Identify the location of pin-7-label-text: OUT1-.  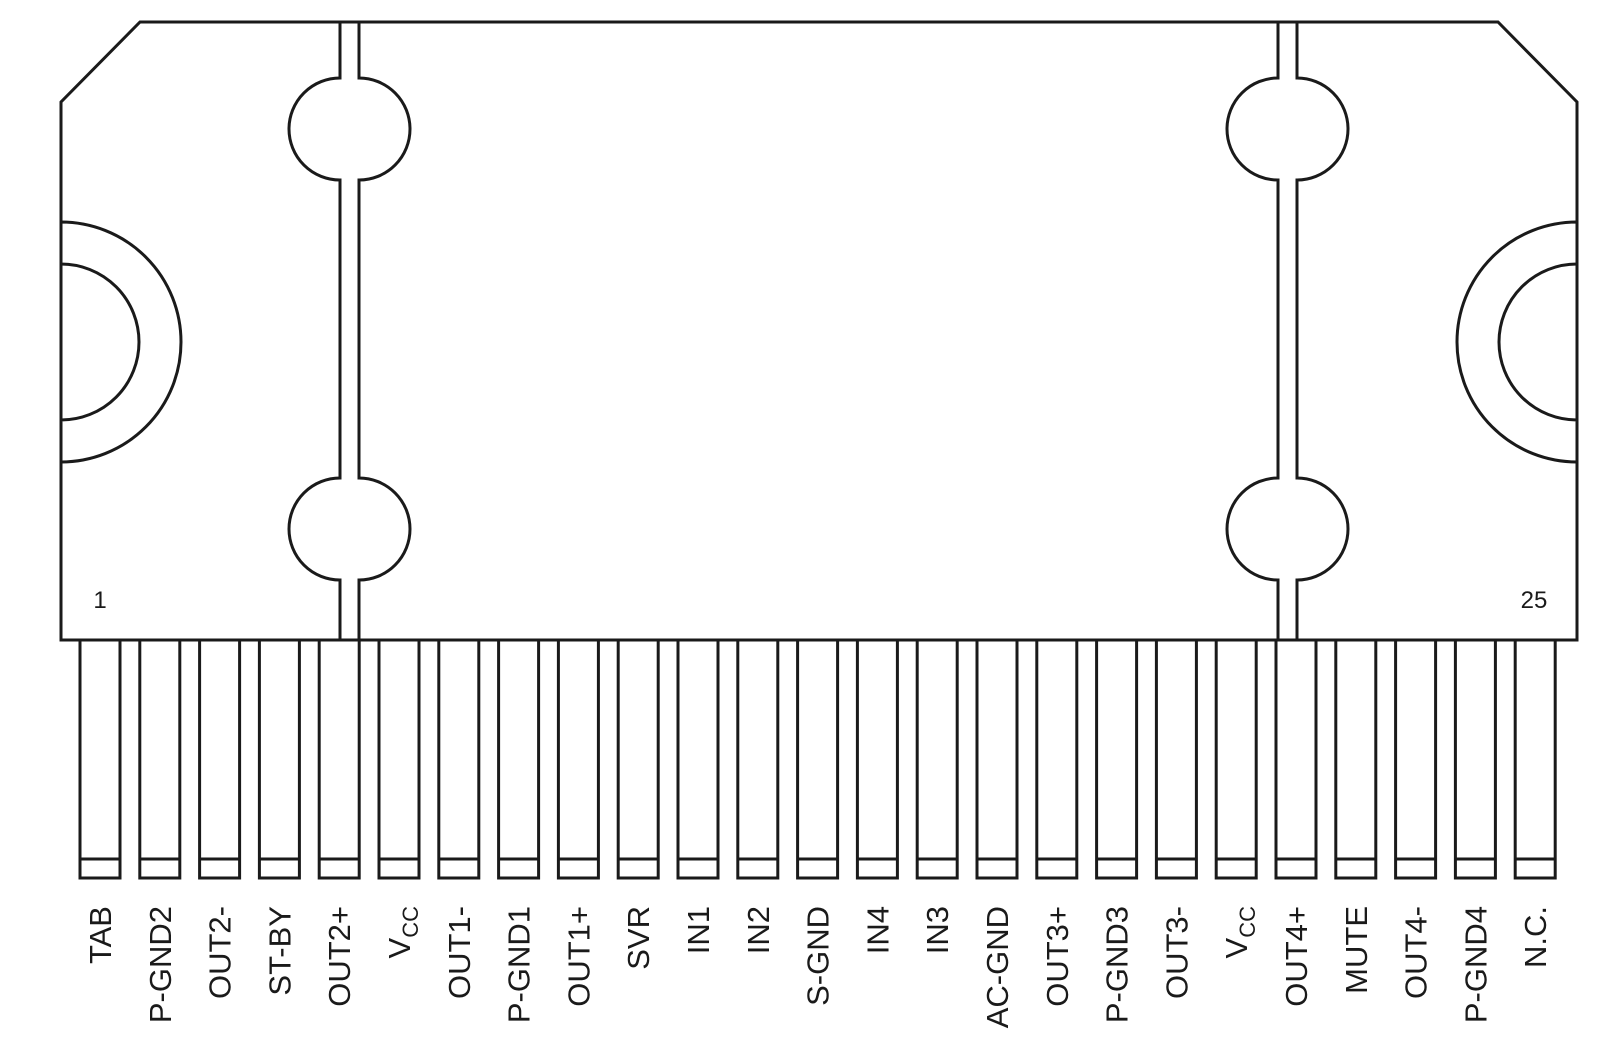
(459, 952).